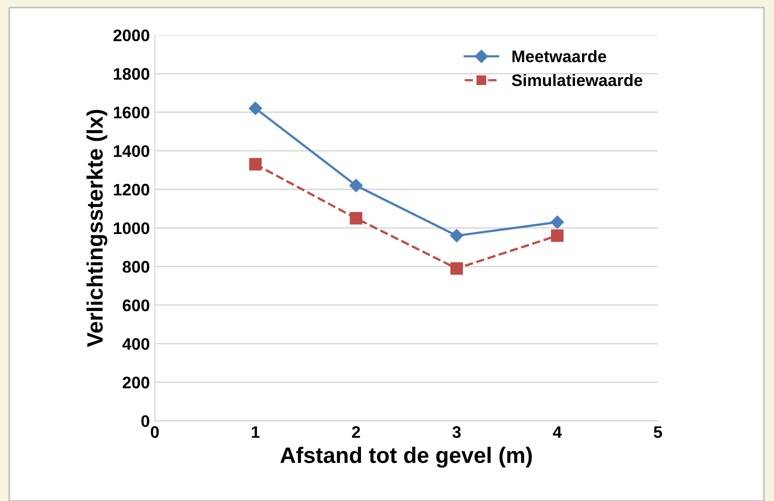  Describe the element at coordinates (559, 56) in the screenshot. I see `legend-label: Meetwaarde` at that location.